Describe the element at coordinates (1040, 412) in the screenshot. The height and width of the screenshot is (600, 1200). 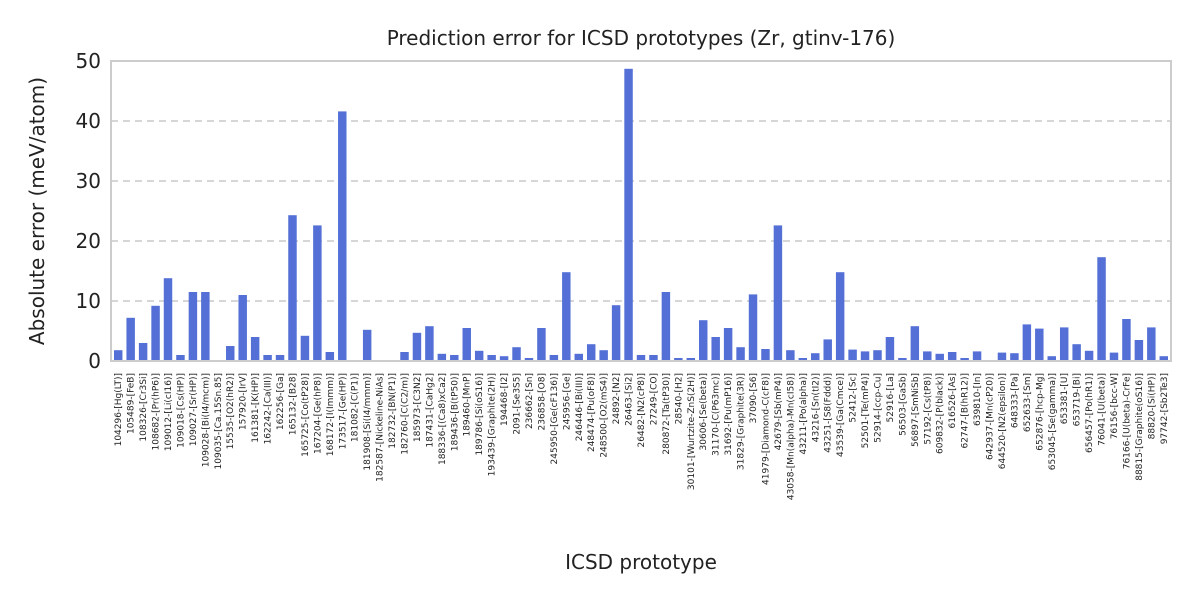
I see `x-tick-label: 652876-[hcp-Mg]` at that location.